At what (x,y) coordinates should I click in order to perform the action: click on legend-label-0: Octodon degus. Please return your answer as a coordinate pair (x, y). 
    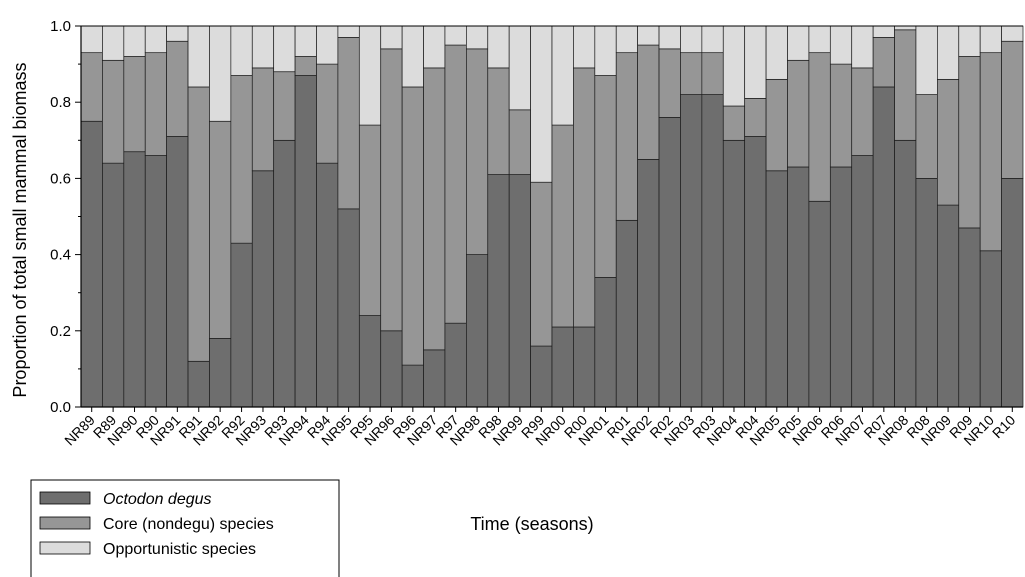
    Looking at the image, I should click on (157, 499).